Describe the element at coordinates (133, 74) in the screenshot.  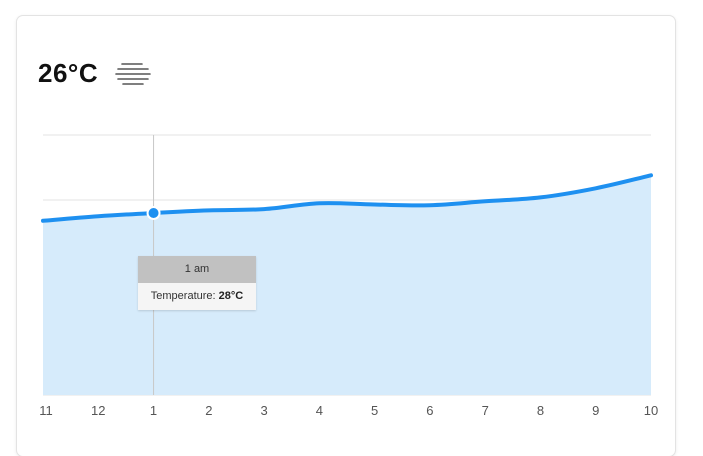
I see `fog-icon` at that location.